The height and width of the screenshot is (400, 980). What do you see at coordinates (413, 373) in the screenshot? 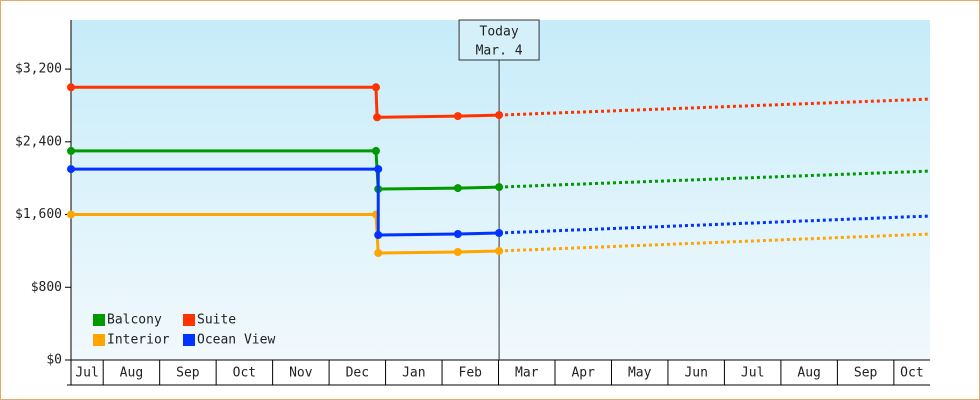
I see `x-tick-label: Jan` at bounding box center [413, 373].